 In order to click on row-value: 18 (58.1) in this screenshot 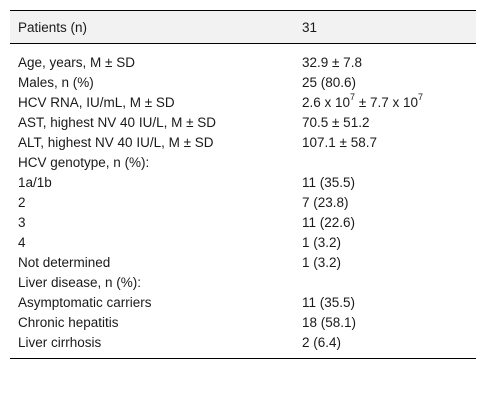, I will do `click(329, 322)`.